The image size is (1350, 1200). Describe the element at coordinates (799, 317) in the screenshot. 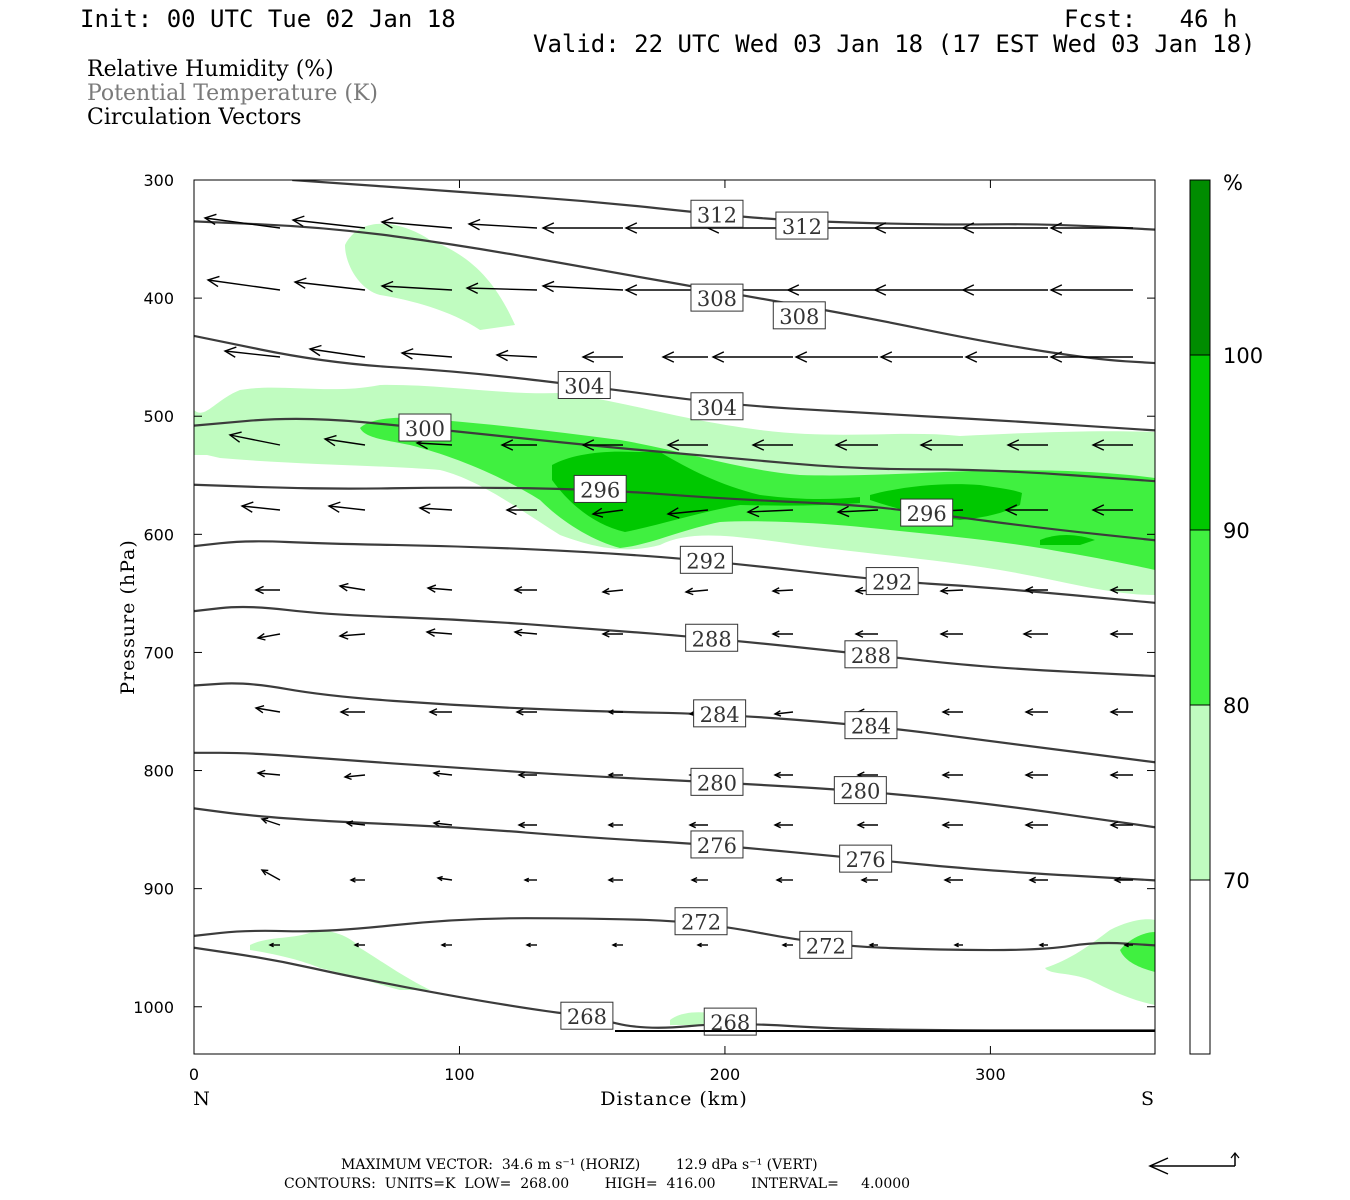

I see `svg-text: 308` at that location.